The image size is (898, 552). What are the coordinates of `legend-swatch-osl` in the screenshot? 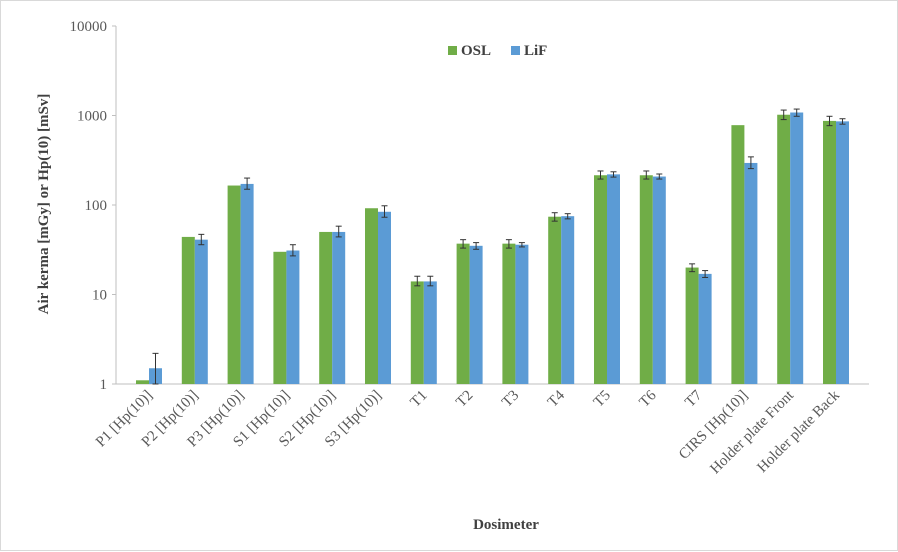 It's located at (452, 50).